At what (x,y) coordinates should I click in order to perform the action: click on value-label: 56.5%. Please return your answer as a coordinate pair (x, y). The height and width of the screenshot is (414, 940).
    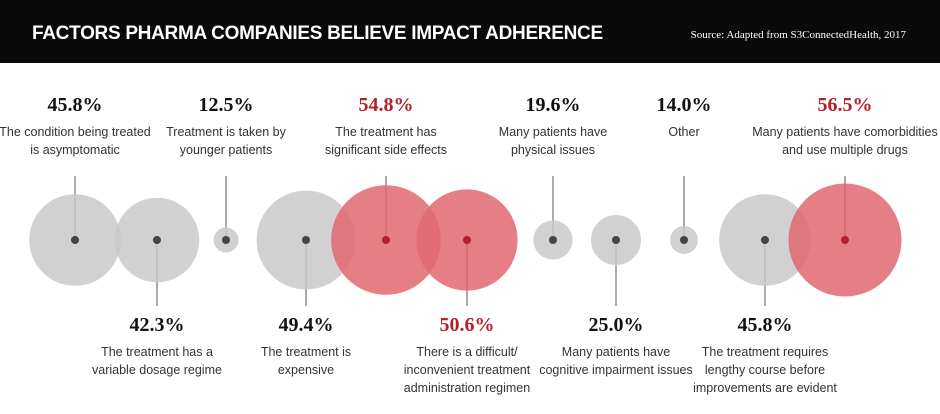
    Looking at the image, I should click on (845, 105).